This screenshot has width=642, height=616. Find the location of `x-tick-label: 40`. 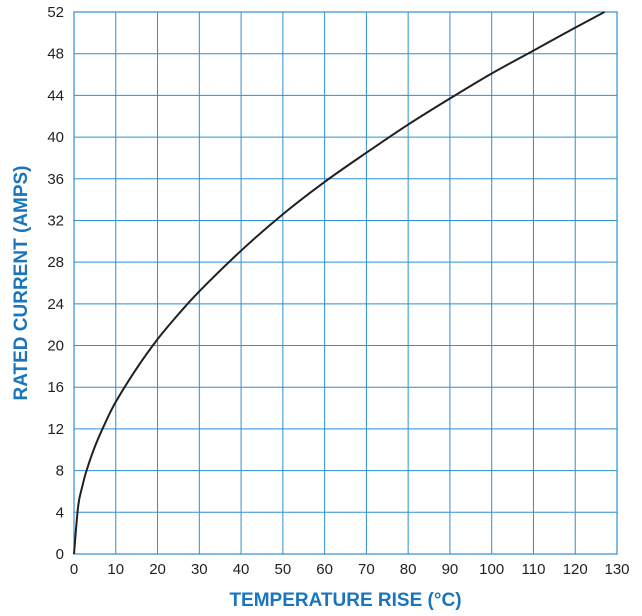

x-tick-label: 40 is located at coordinates (241, 569).